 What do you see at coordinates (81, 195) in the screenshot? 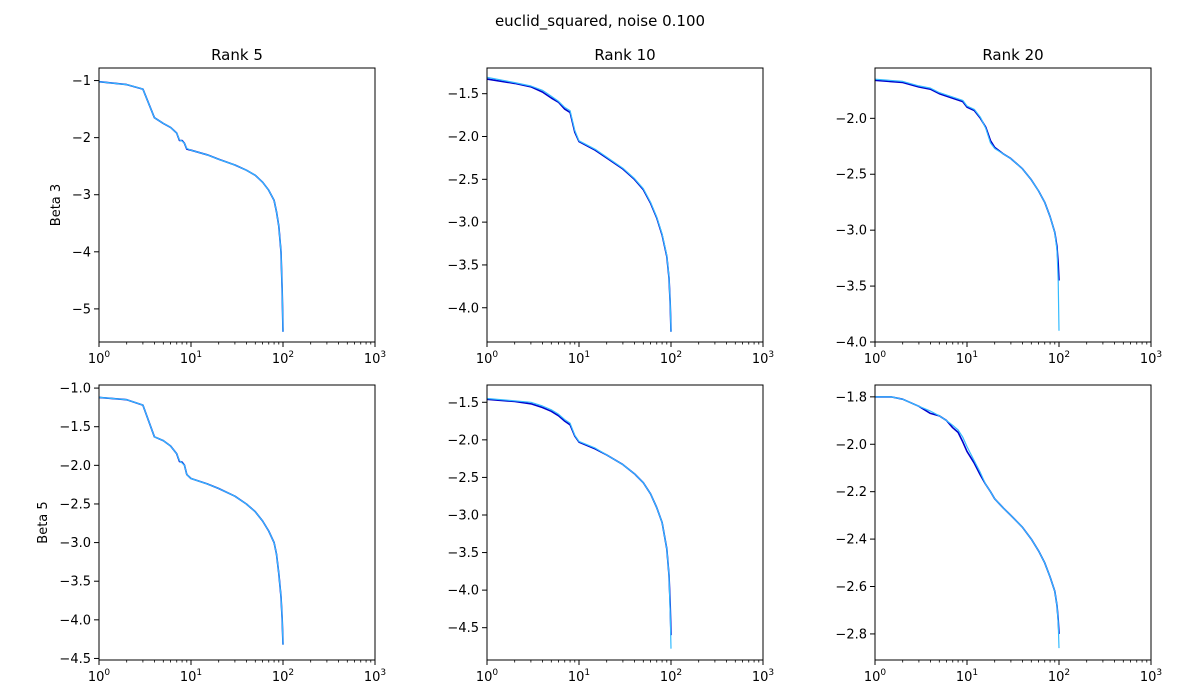
I see `y-tick-label: −3` at bounding box center [81, 195].